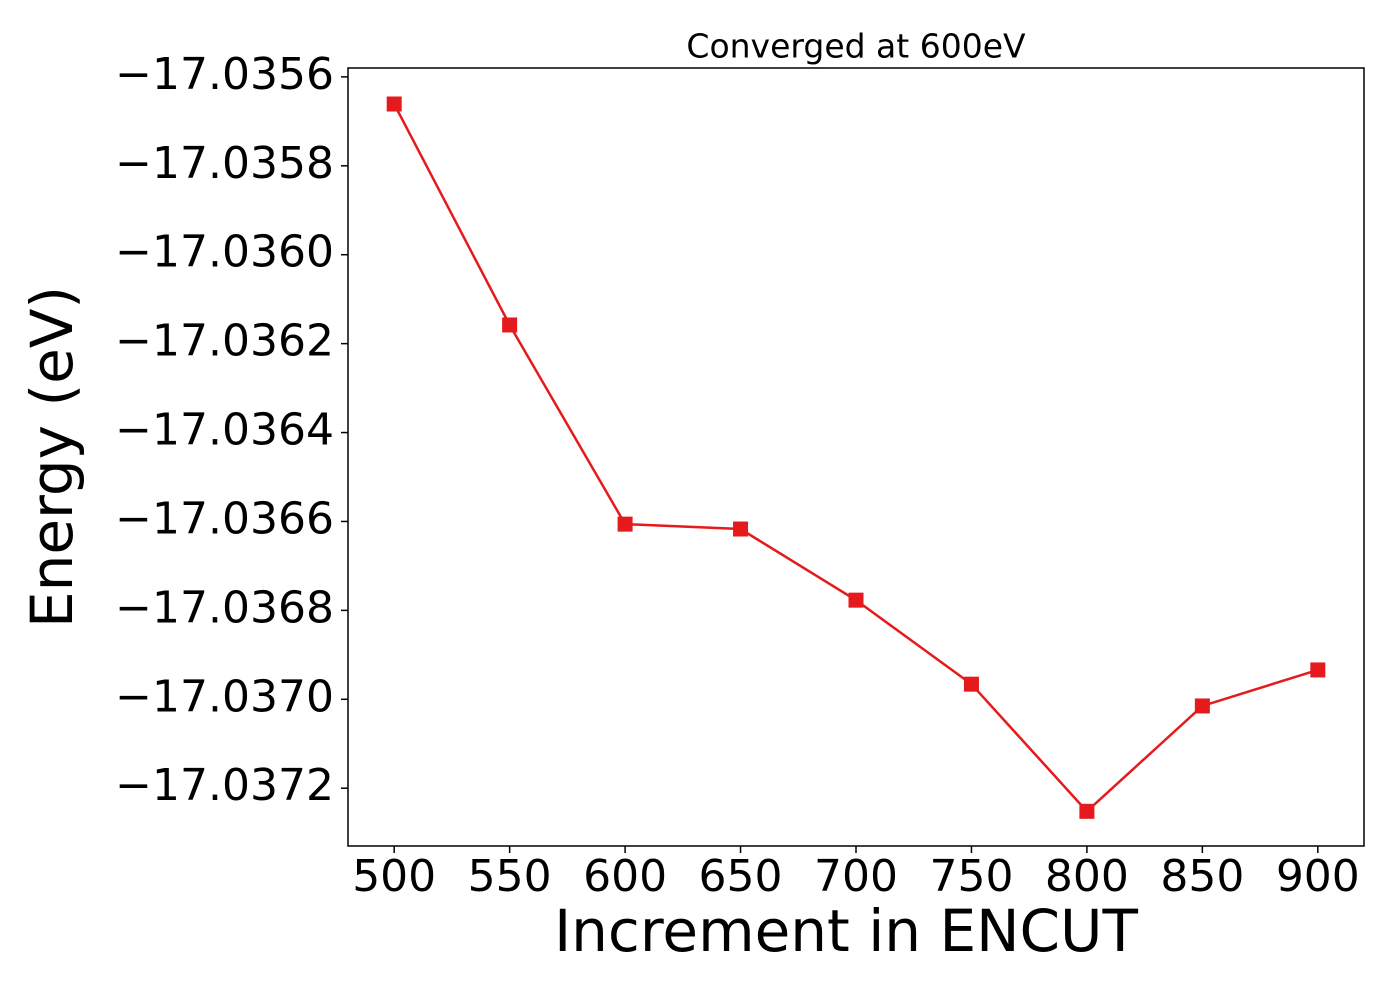 The height and width of the screenshot is (1000, 1400). I want to click on y-tick-label: −17.0366, so click(224, 518).